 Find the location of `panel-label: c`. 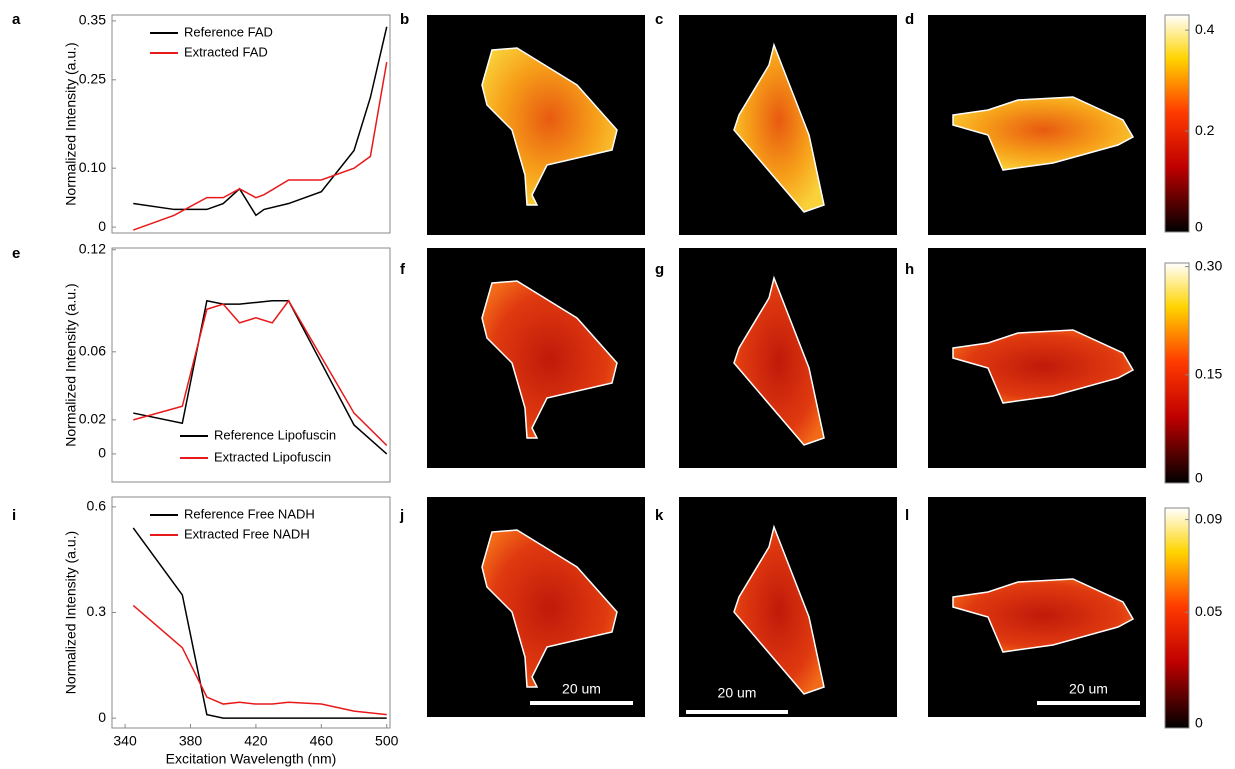

panel-label: c is located at coordinates (659, 19).